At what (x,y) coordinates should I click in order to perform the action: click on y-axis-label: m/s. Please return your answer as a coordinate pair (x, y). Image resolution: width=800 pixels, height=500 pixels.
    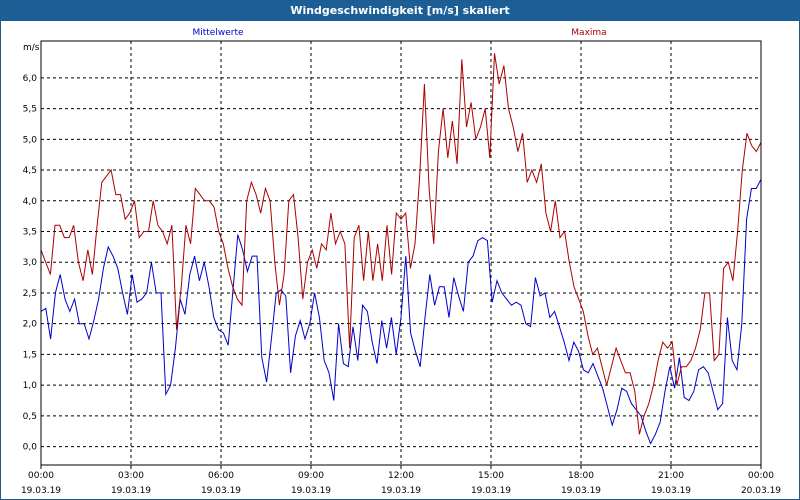
    Looking at the image, I should click on (31, 48).